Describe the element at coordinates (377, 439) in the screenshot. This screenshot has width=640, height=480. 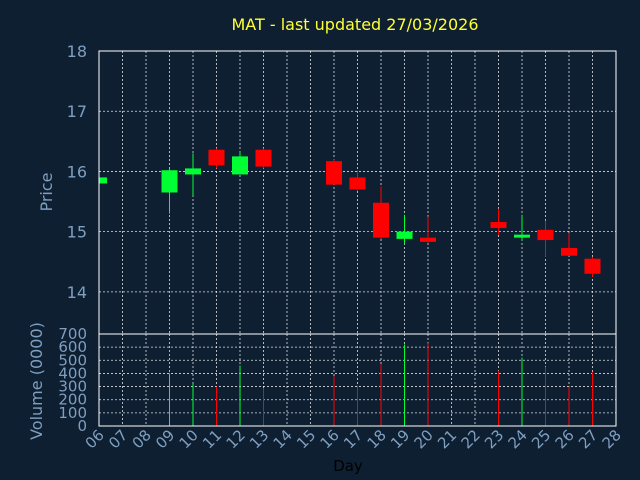
I see `x-tick-label: 18` at that location.